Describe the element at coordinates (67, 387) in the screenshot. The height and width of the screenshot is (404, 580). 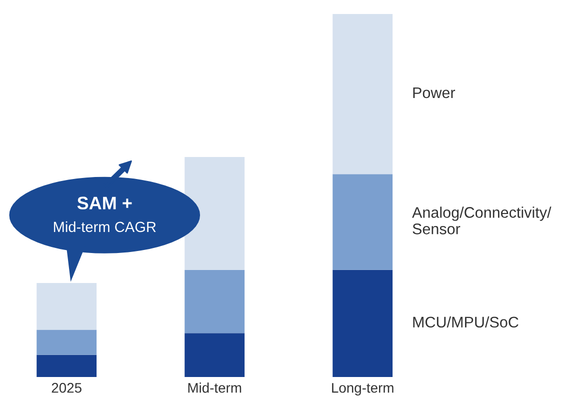
I see `x-tick-label: 2025` at that location.